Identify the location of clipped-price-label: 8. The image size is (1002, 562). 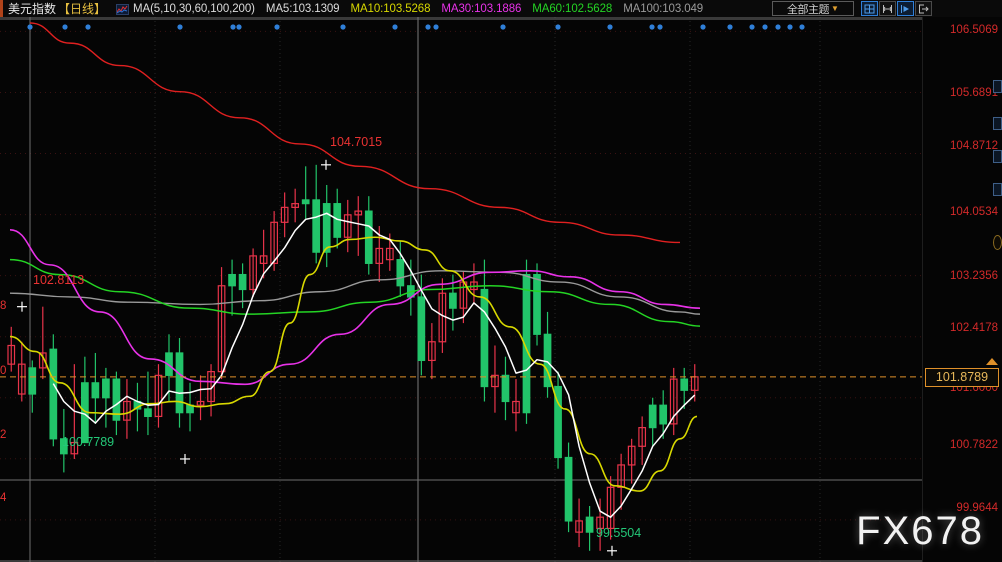
(3, 306).